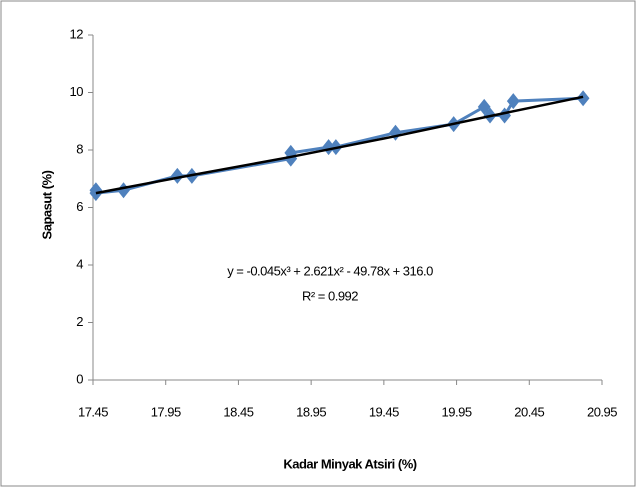  Describe the element at coordinates (79, 148) in the screenshot. I see `y-tick-label: 8` at that location.